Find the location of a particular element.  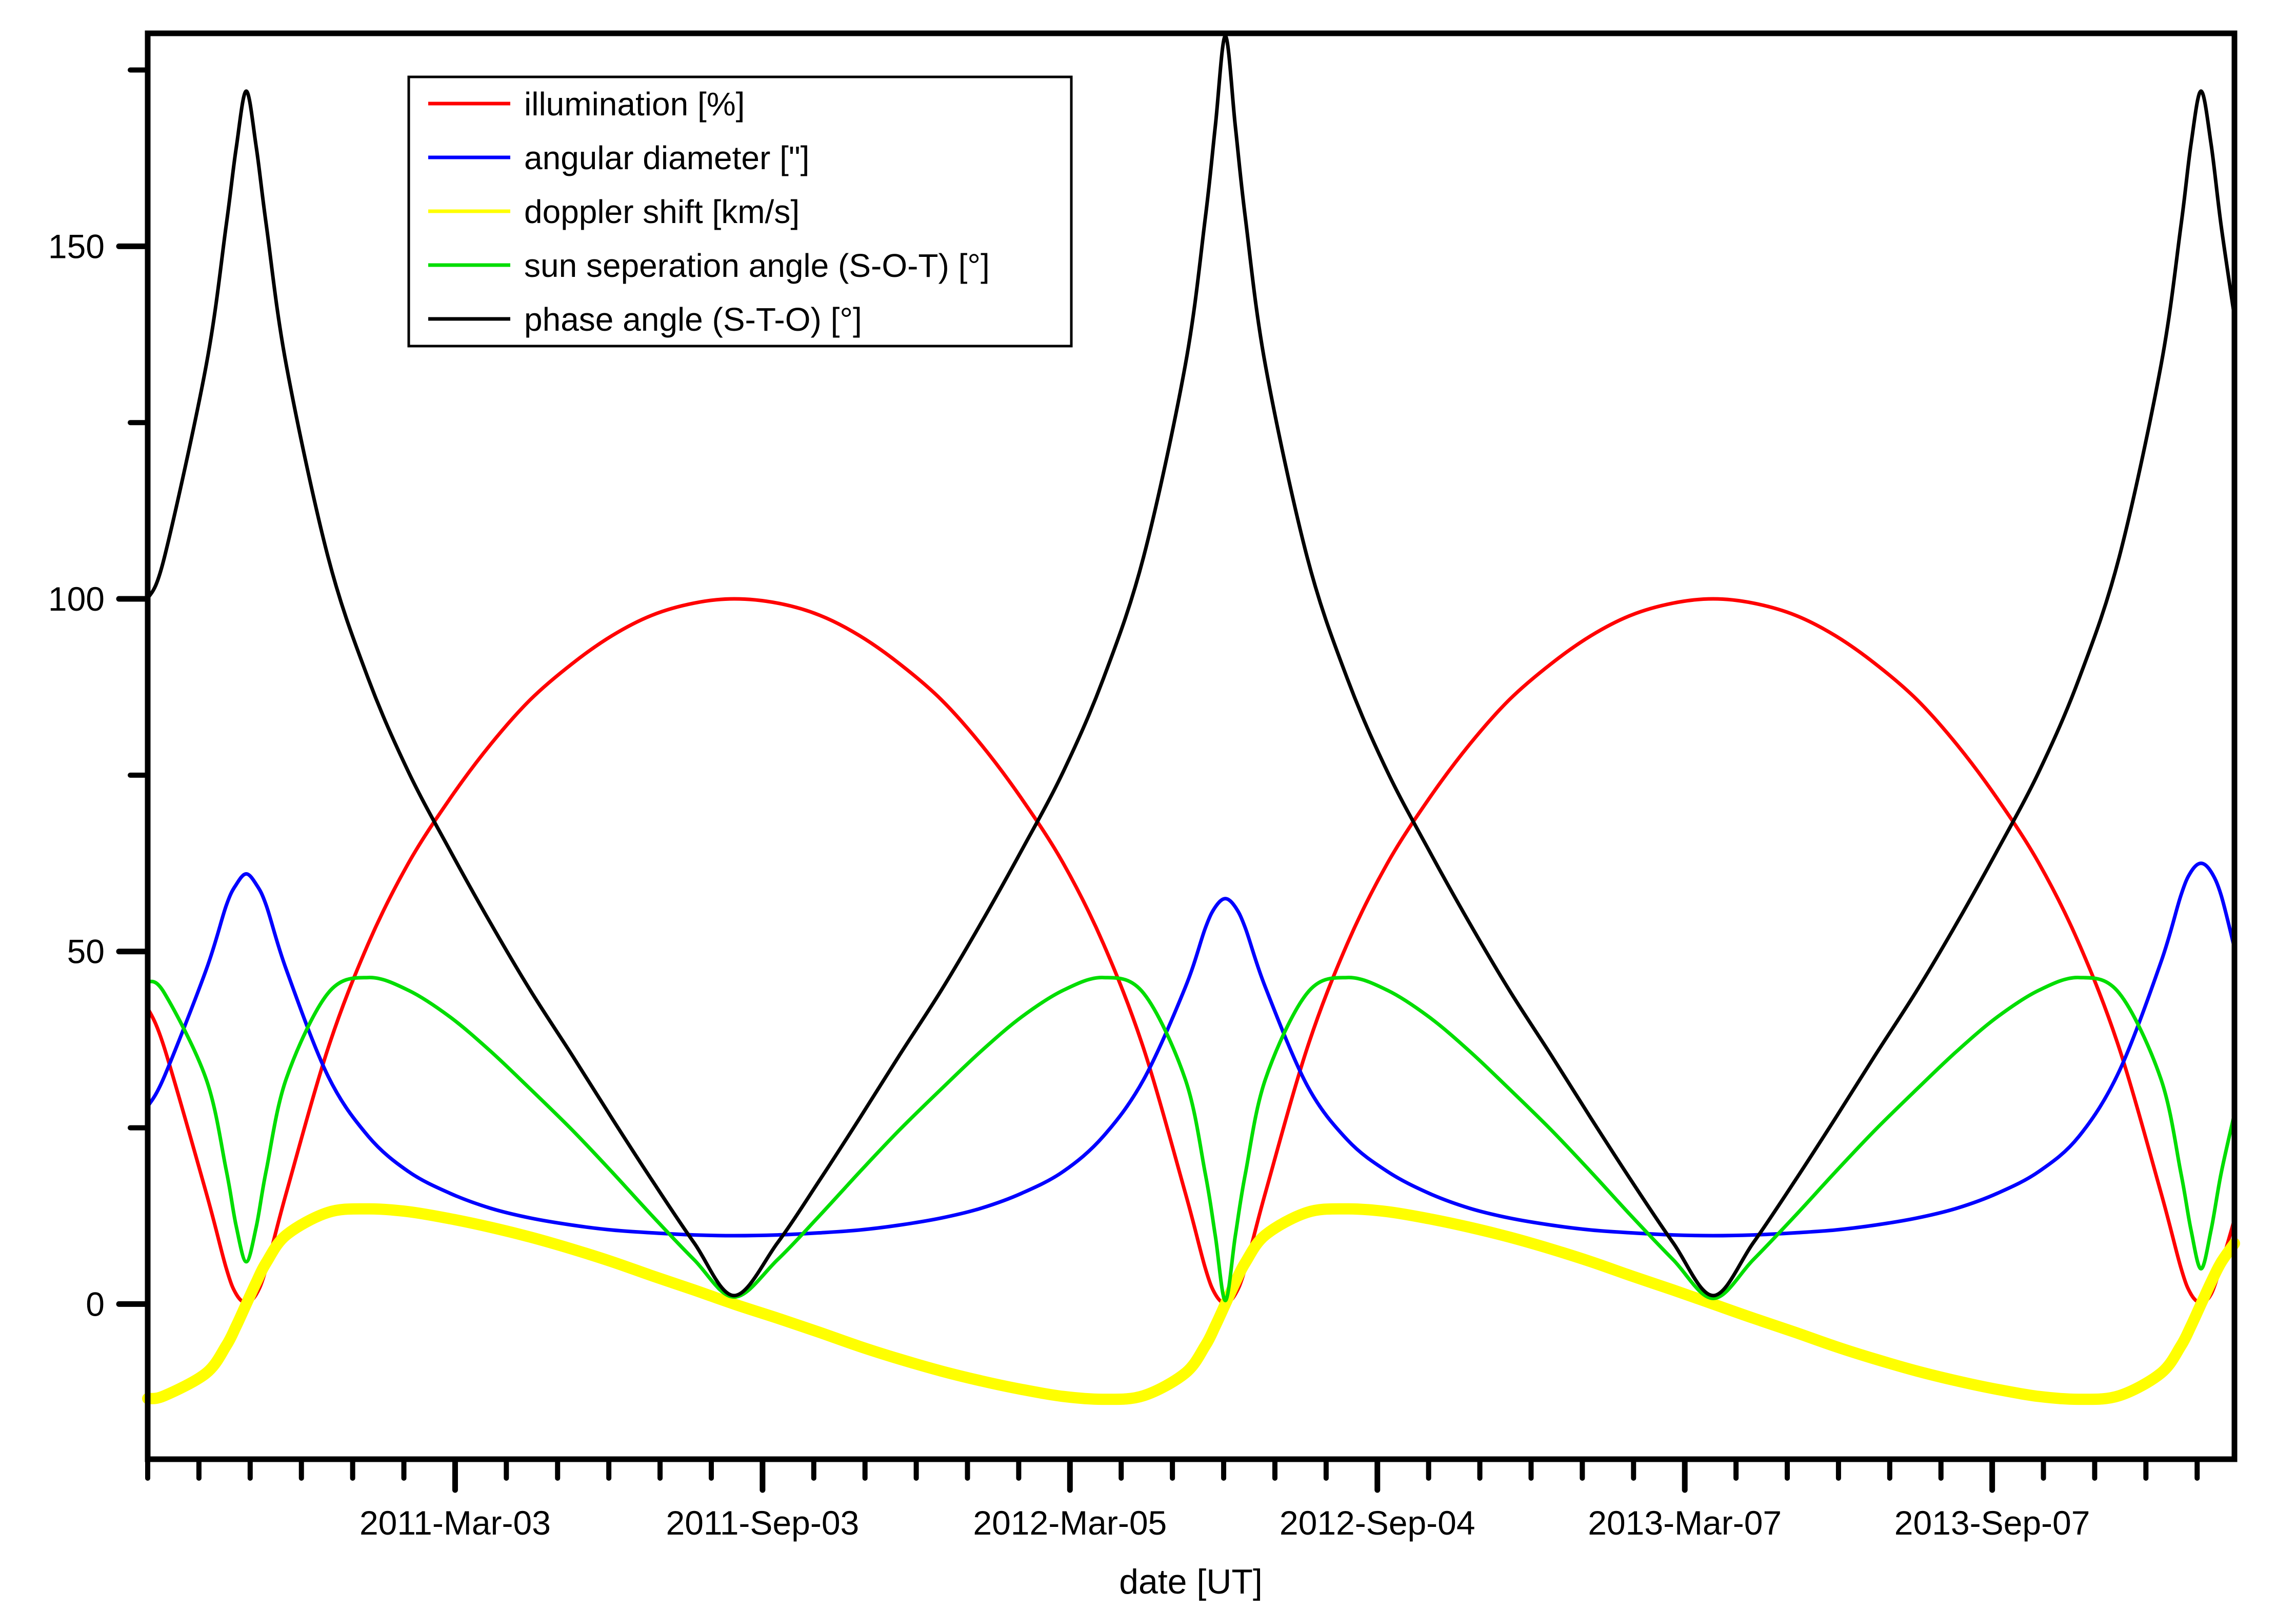

x-tick-label: 2013-Mar-07 is located at coordinates (1685, 1523).